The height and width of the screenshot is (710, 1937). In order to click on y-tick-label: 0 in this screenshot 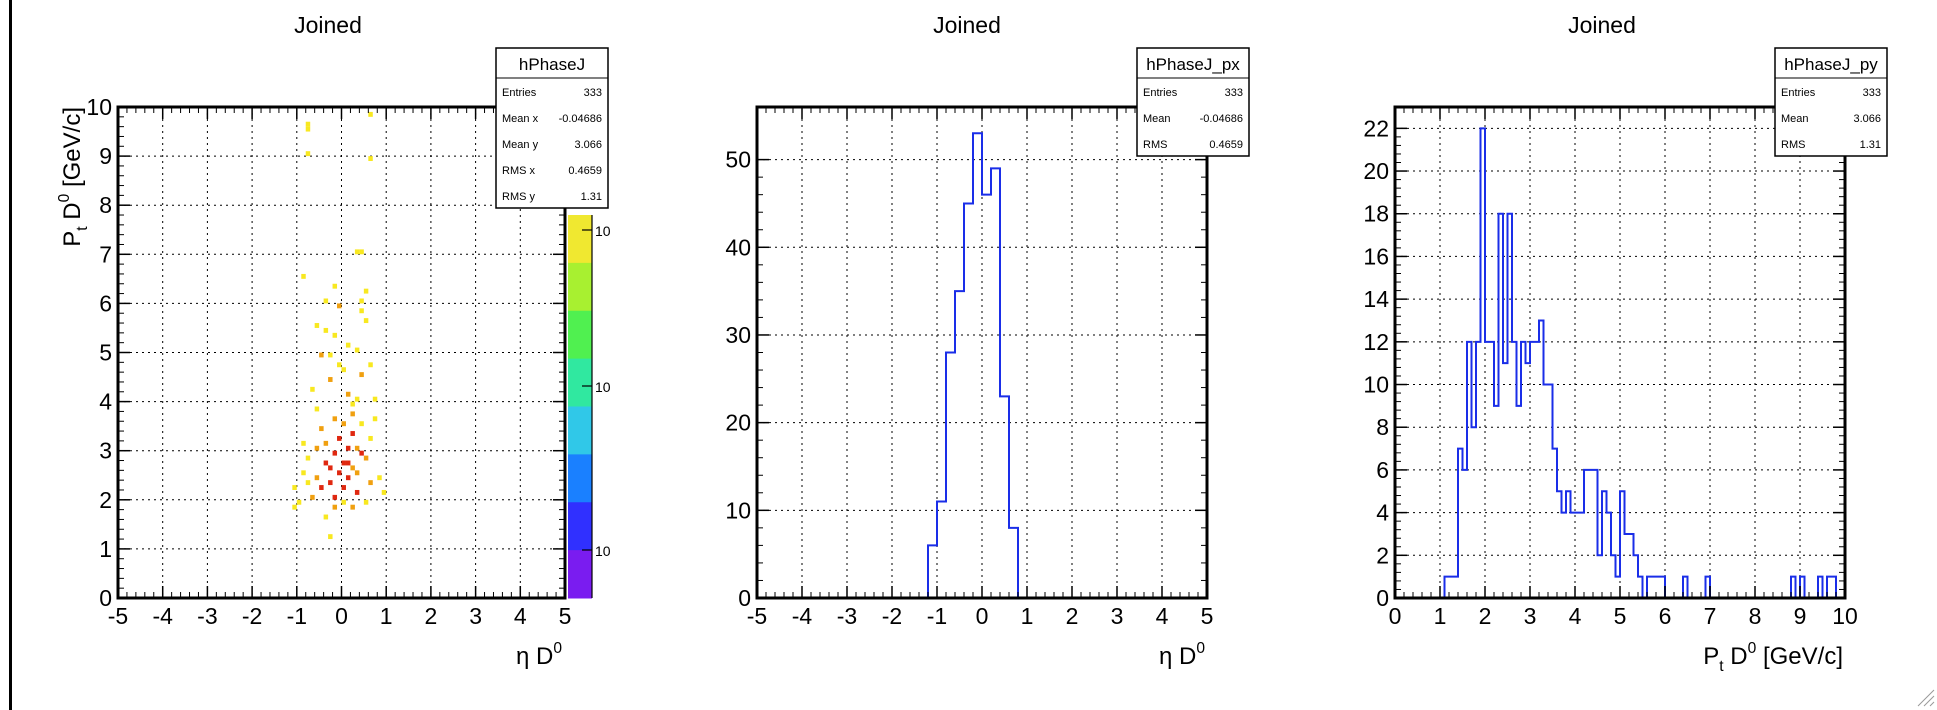, I will do `click(1382, 598)`.